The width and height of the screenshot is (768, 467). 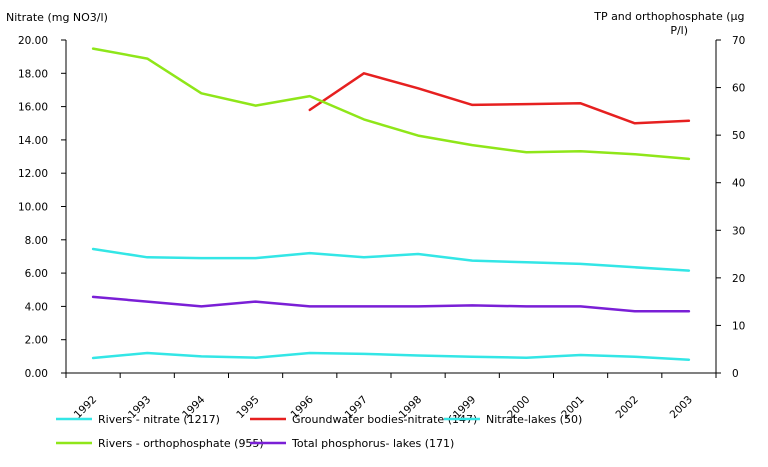 What do you see at coordinates (33, 41) in the screenshot?
I see `y-tick-label-left: 20.00` at bounding box center [33, 41].